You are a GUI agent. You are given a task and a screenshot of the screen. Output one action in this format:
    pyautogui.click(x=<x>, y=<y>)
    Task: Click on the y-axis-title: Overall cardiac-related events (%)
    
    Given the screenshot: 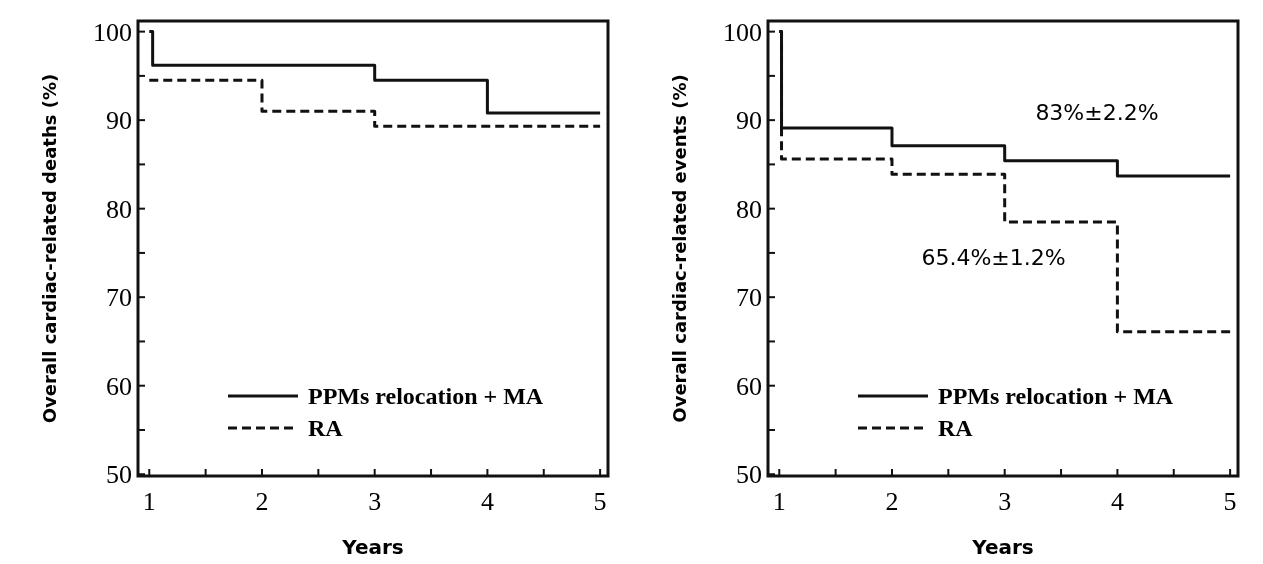 What is the action you would take?
    pyautogui.click(x=679, y=248)
    